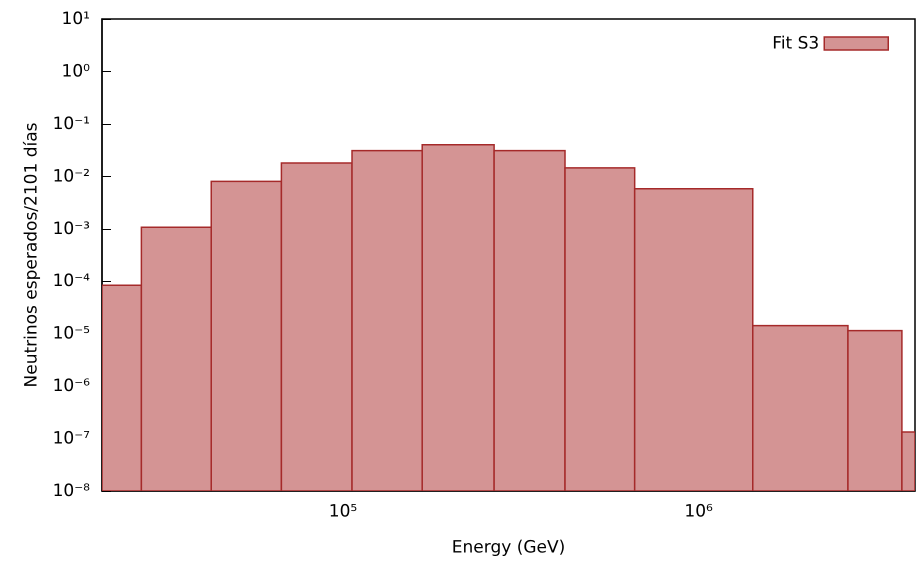 The image size is (916, 571). Describe the element at coordinates (76, 19) in the screenshot. I see `y-tick-label: 10¹` at that location.